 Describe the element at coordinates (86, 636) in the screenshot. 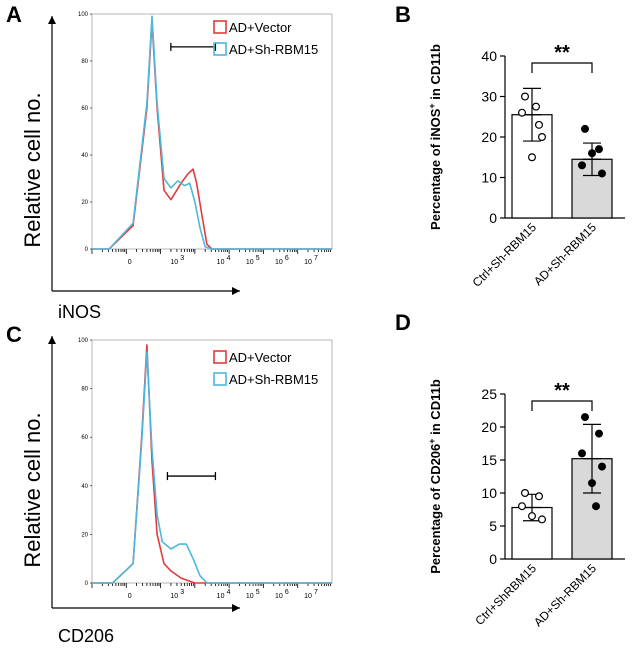

I see `x-axis-title: CD206` at that location.